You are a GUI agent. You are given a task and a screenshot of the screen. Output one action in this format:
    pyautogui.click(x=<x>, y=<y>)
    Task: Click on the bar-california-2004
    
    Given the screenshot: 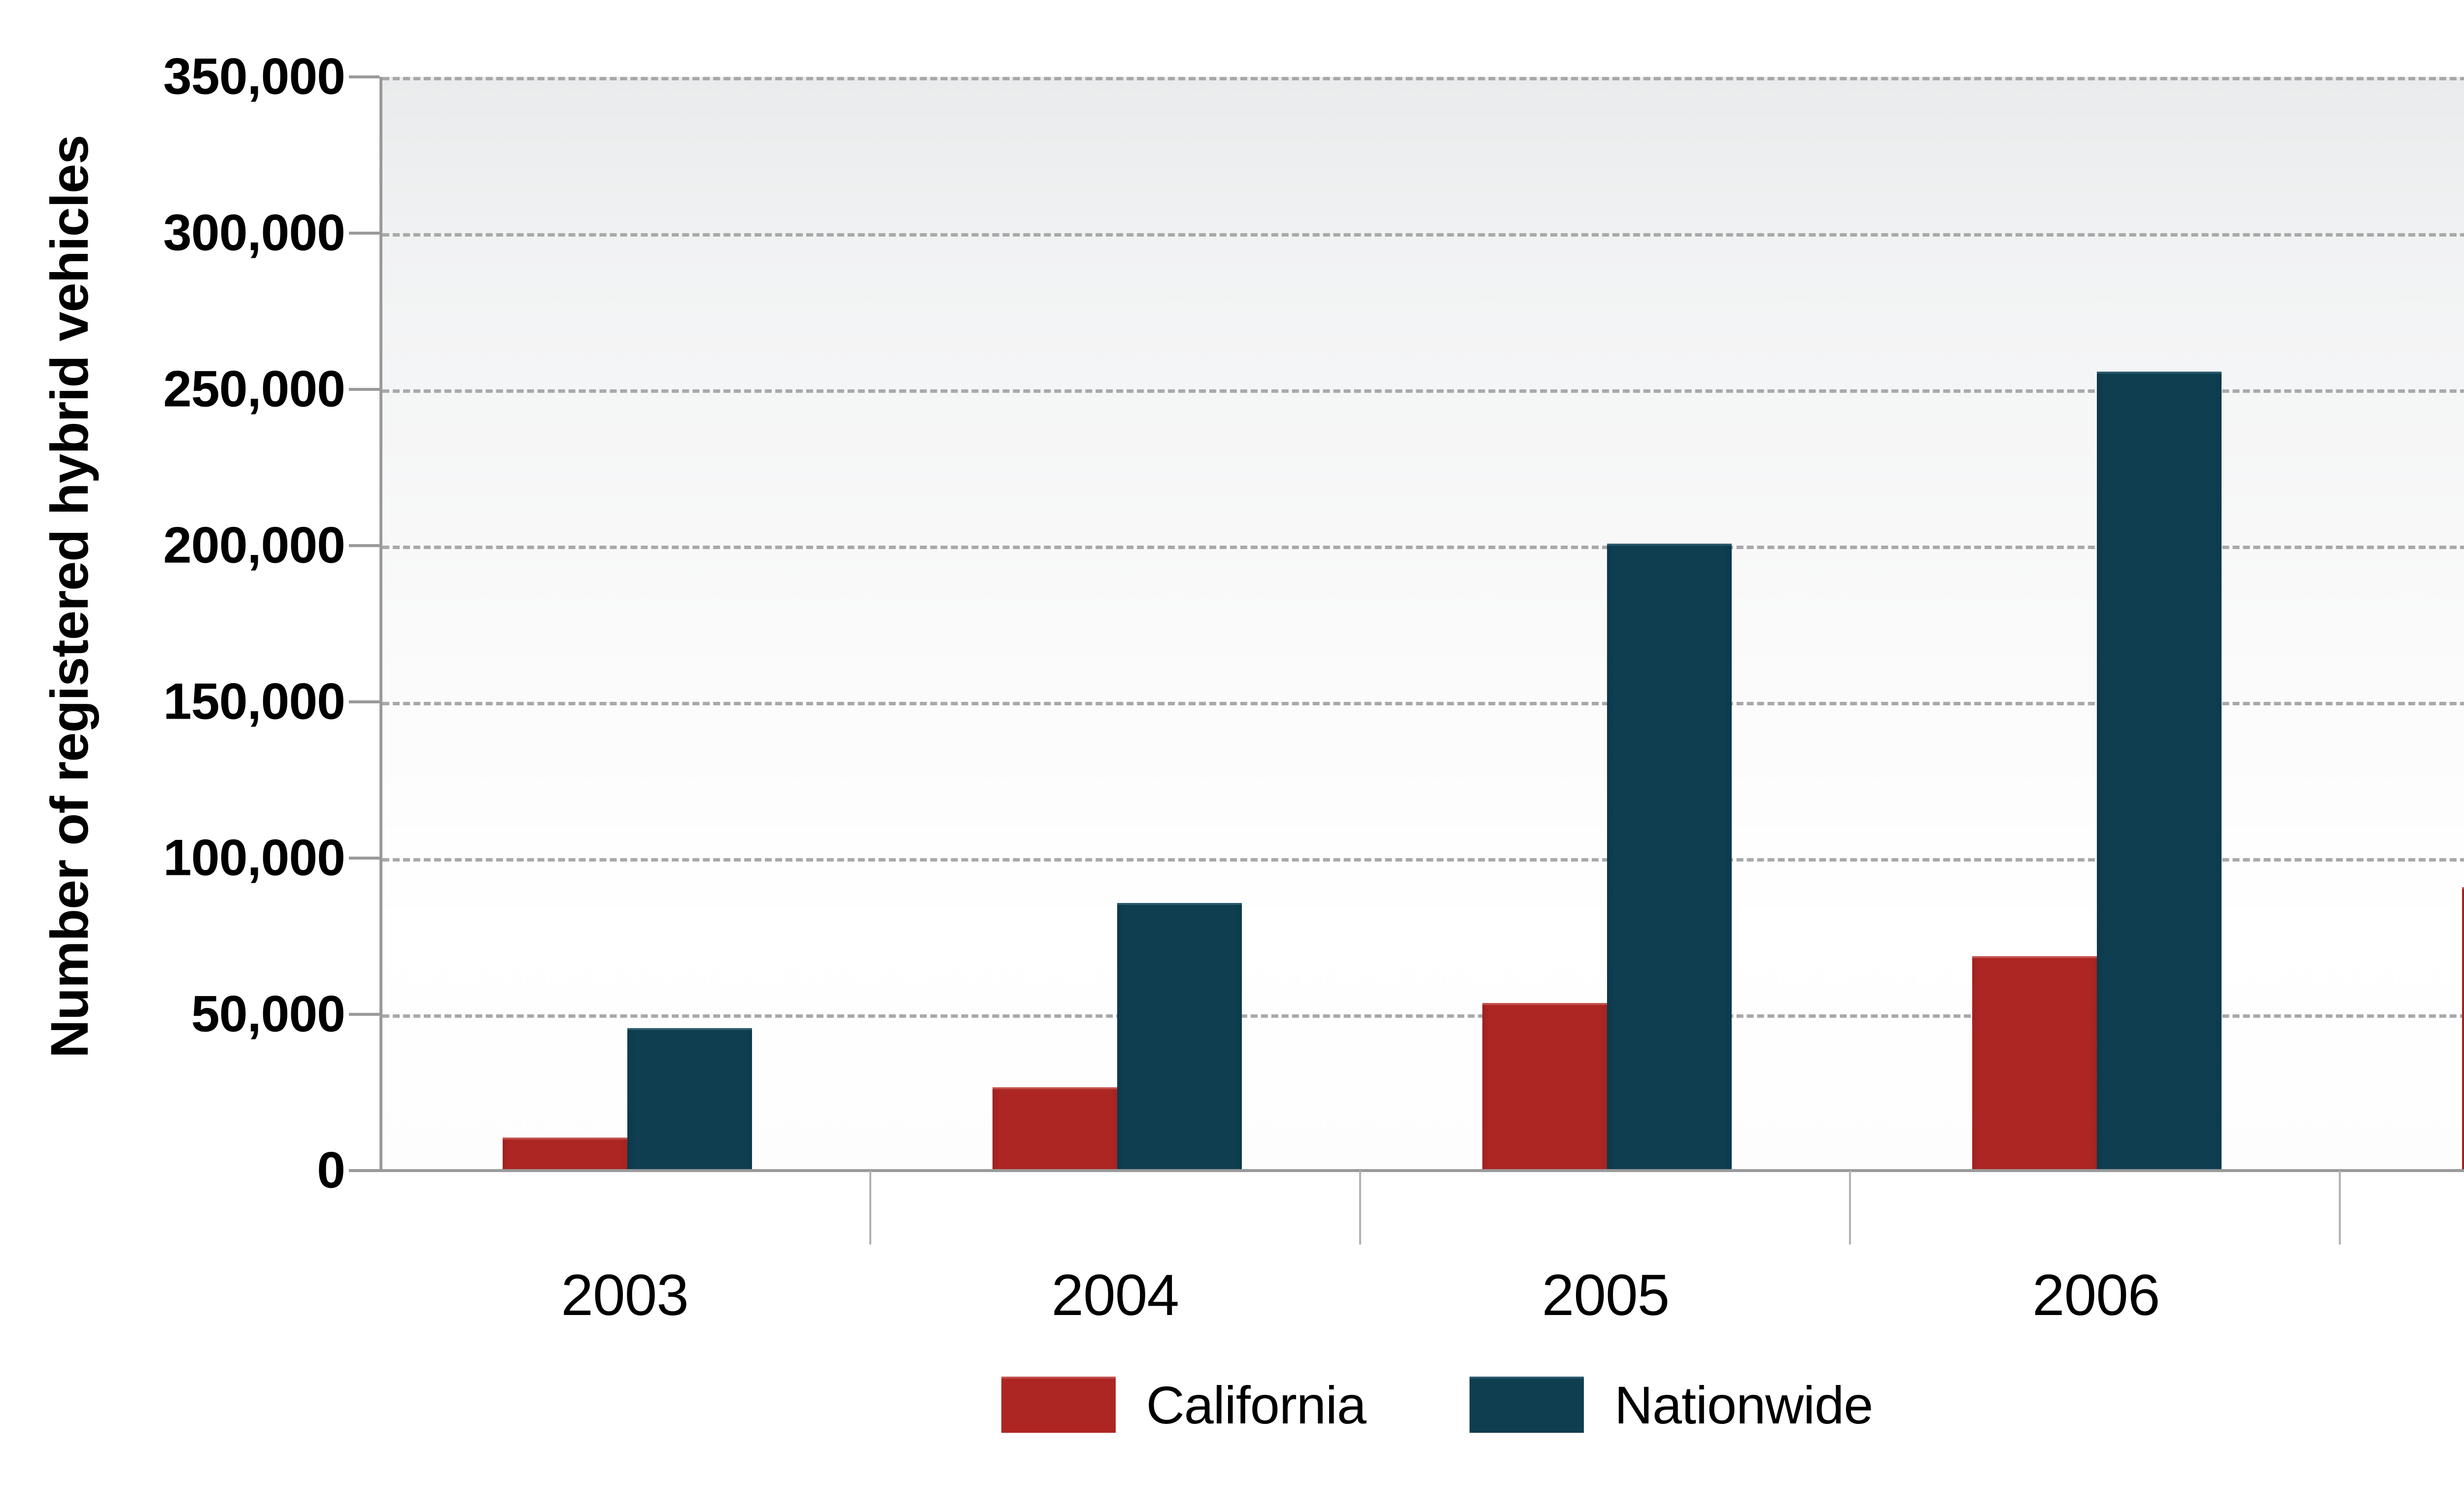 What is the action you would take?
    pyautogui.click(x=1054, y=1129)
    